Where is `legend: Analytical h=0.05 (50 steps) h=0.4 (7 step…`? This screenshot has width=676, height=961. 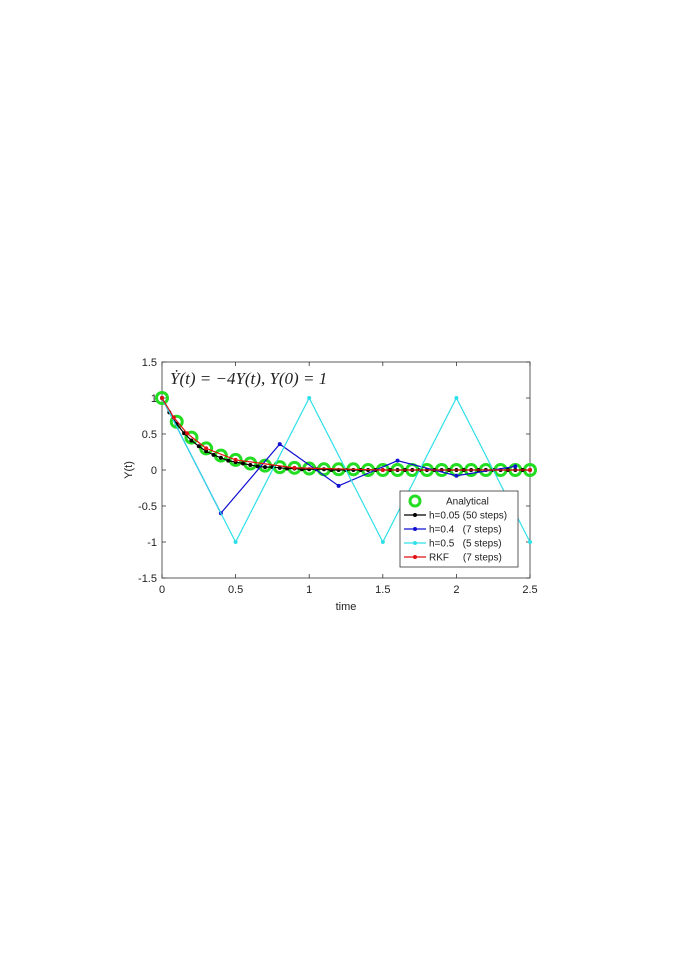
legend: Analytical h=0.05 (50 steps) h=0.4 (7 step… is located at coordinates (459, 529).